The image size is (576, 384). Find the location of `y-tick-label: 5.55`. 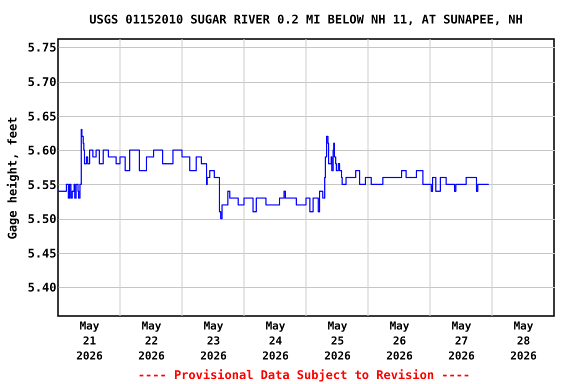

y-tick-label: 5.55 is located at coordinates (42, 185).